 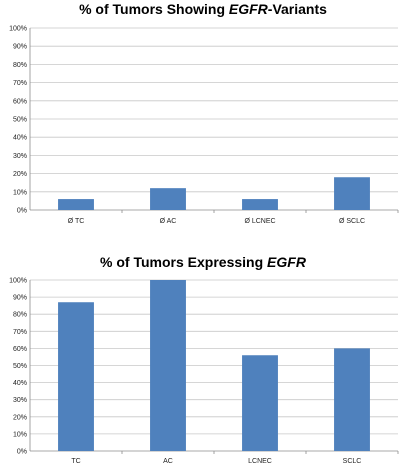 I want to click on category-label: Ø TC, so click(x=76, y=221).